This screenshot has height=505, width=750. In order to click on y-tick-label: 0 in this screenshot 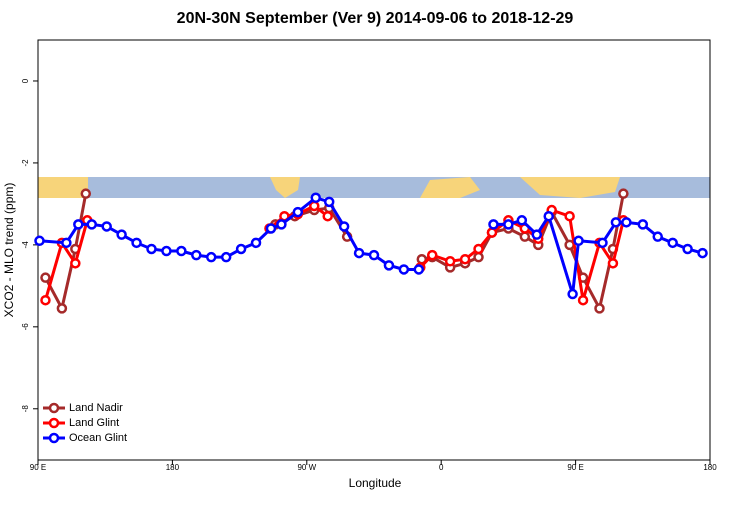, I will do `click(25, 80)`.